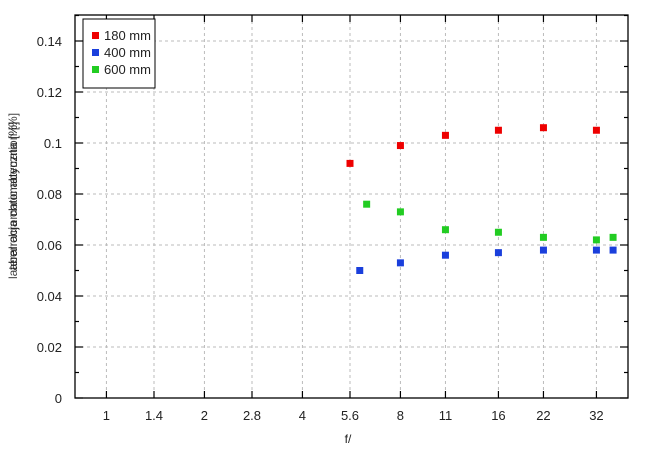 The width and height of the screenshot is (650, 450). What do you see at coordinates (350, 415) in the screenshot?
I see `x-tick-label: 5.6` at bounding box center [350, 415].